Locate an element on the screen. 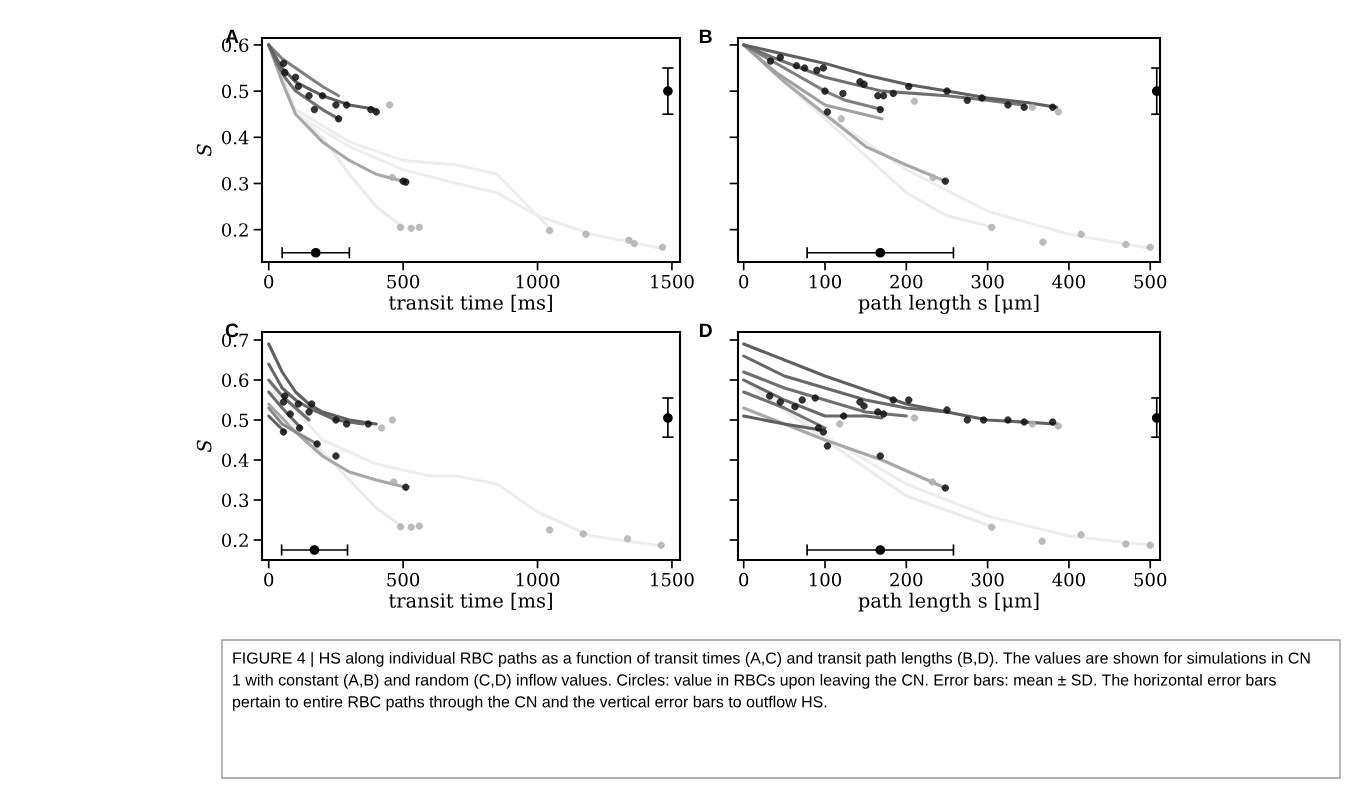  text: D is located at coordinates (705, 330).